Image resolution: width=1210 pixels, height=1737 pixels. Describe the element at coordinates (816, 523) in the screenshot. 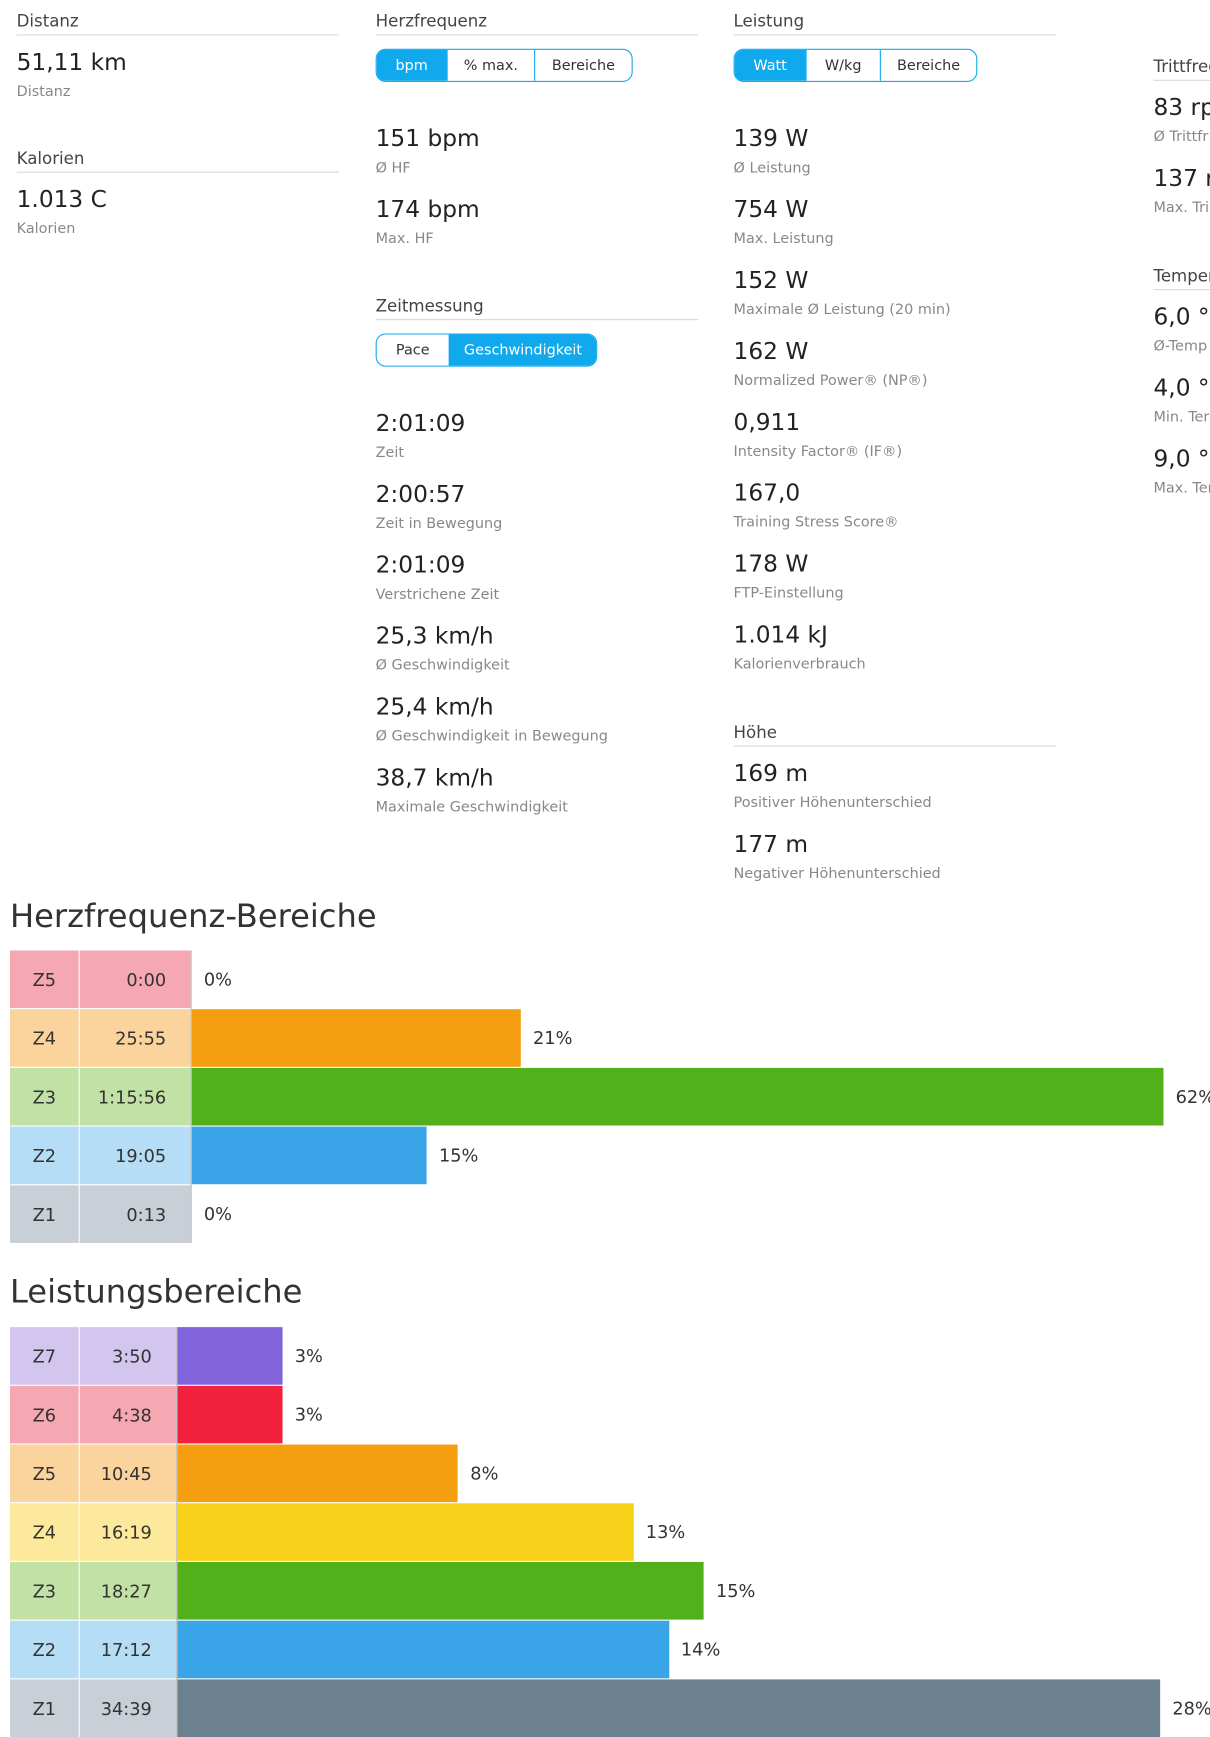

I see `stat-label: Training Stress Score®` at that location.